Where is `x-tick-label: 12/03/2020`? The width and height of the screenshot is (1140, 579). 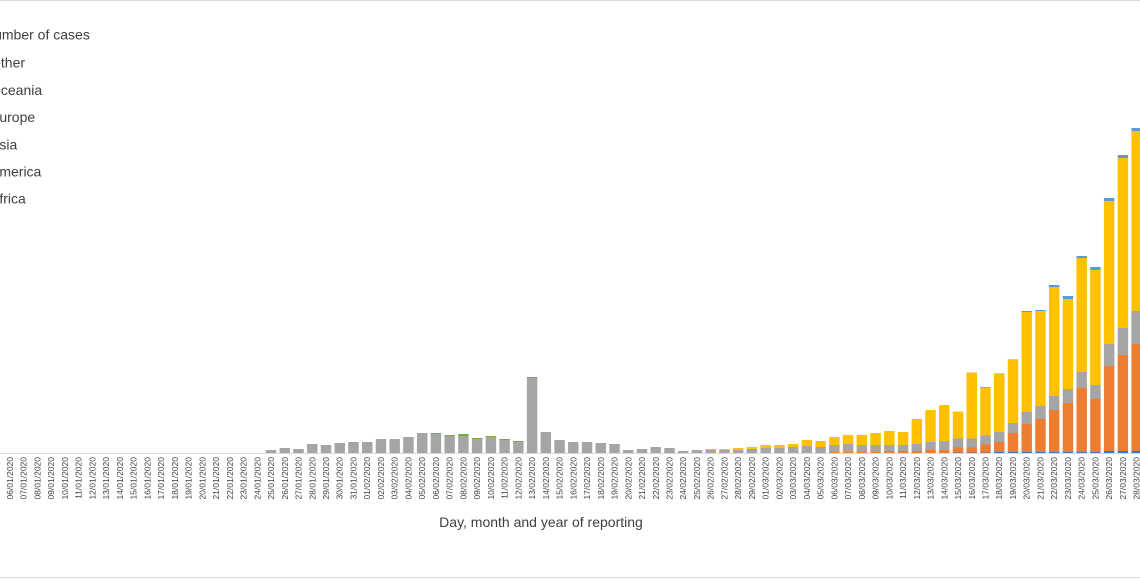
x-tick-label: 12/03/2020 is located at coordinates (917, 478).